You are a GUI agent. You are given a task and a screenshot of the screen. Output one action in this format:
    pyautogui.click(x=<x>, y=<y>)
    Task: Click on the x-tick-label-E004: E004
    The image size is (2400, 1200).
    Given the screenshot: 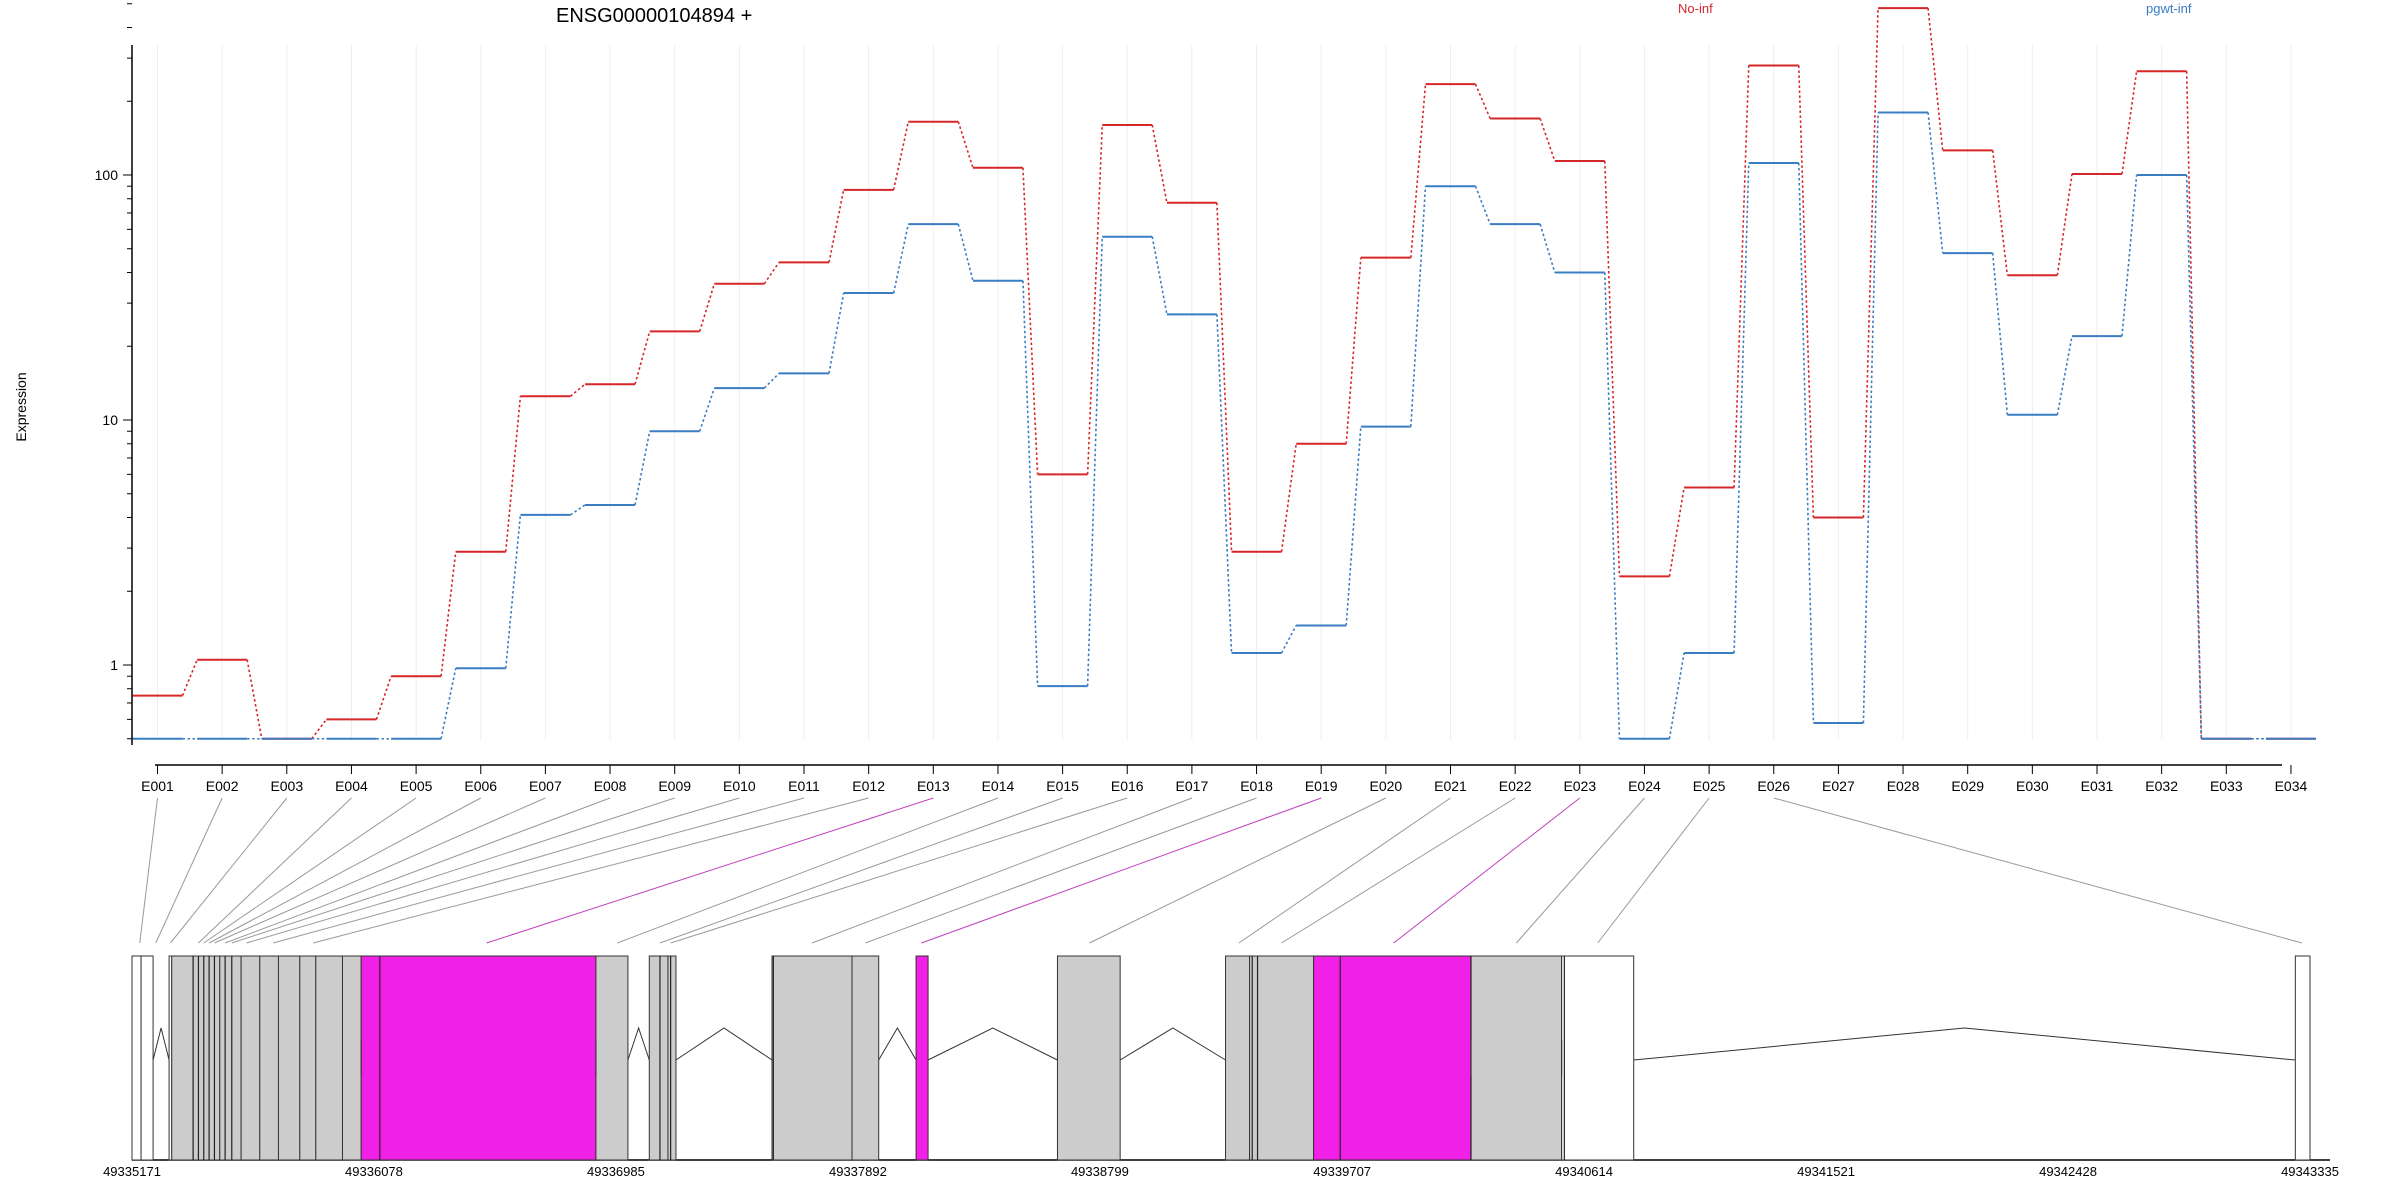 What is the action you would take?
    pyautogui.click(x=351, y=786)
    